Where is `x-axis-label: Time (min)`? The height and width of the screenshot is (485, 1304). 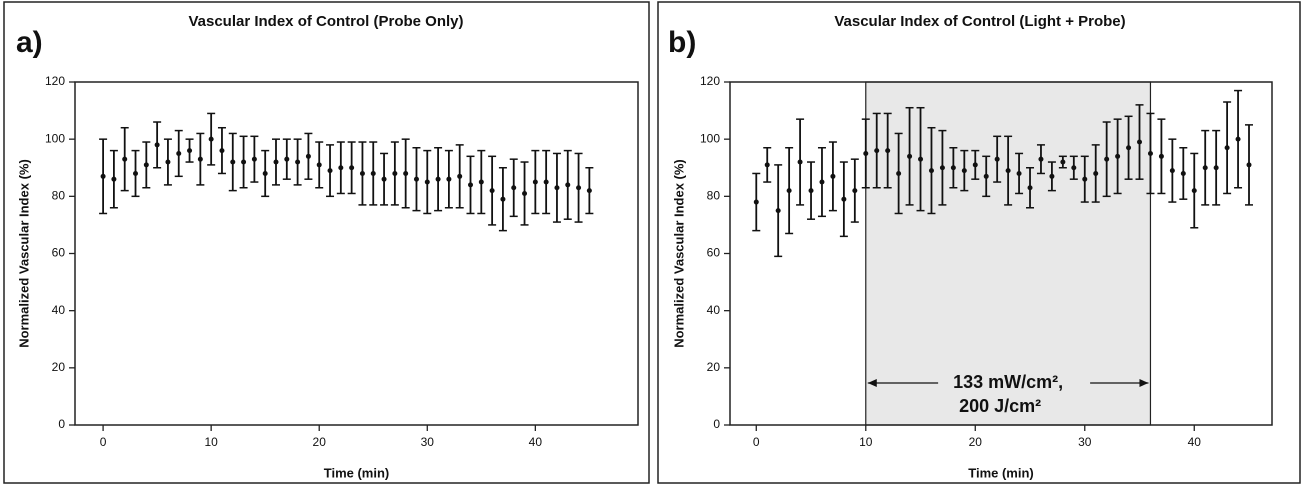 x-axis-label: Time (min) is located at coordinates (357, 472).